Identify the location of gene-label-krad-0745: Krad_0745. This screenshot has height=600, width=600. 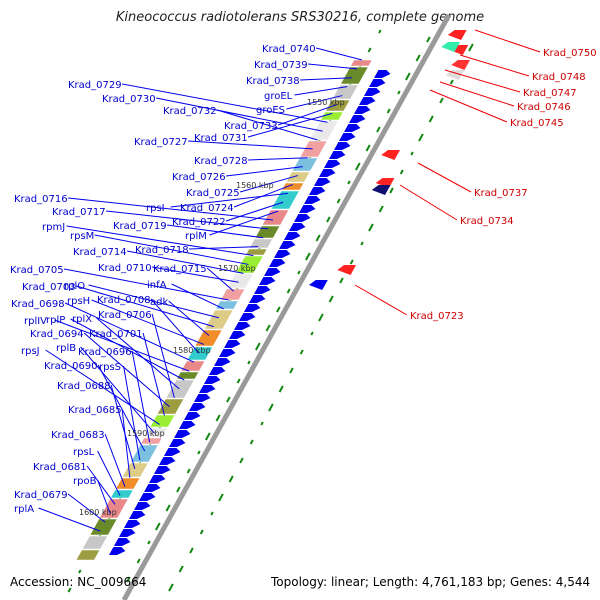
(537, 123).